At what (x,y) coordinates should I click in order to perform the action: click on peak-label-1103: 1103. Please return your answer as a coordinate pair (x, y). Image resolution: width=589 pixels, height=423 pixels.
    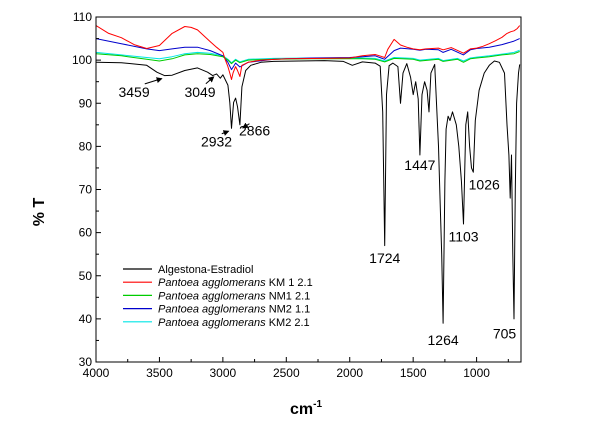
    Looking at the image, I should click on (463, 236).